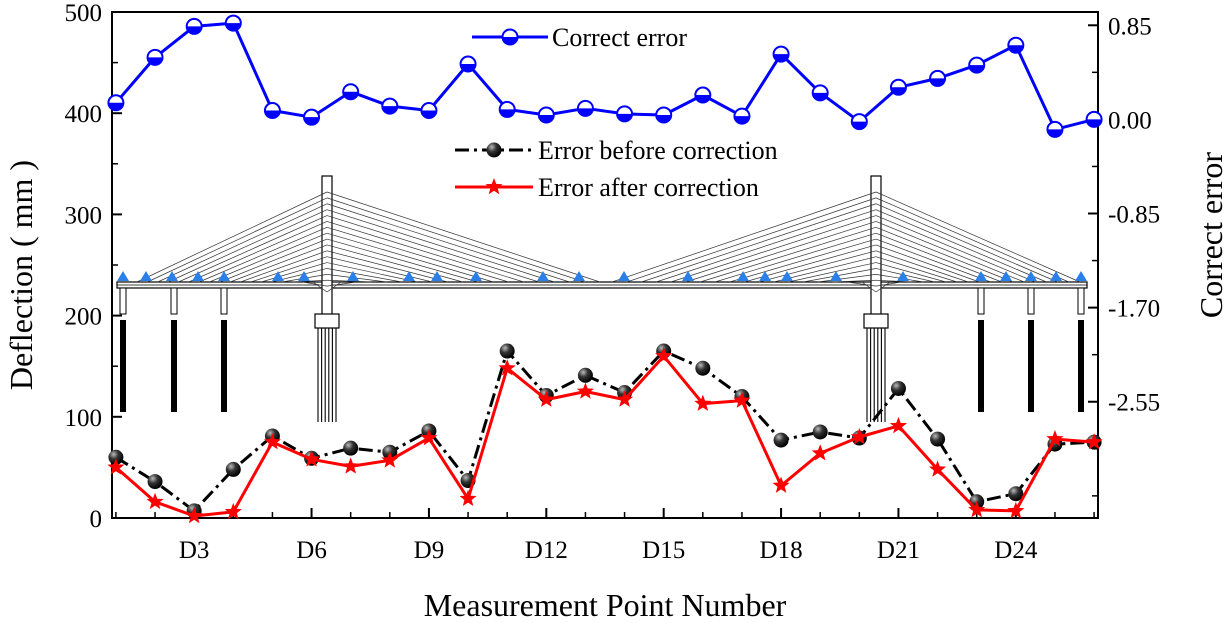  I want to click on x-axis-label: Measurement Point Number, so click(605, 605).